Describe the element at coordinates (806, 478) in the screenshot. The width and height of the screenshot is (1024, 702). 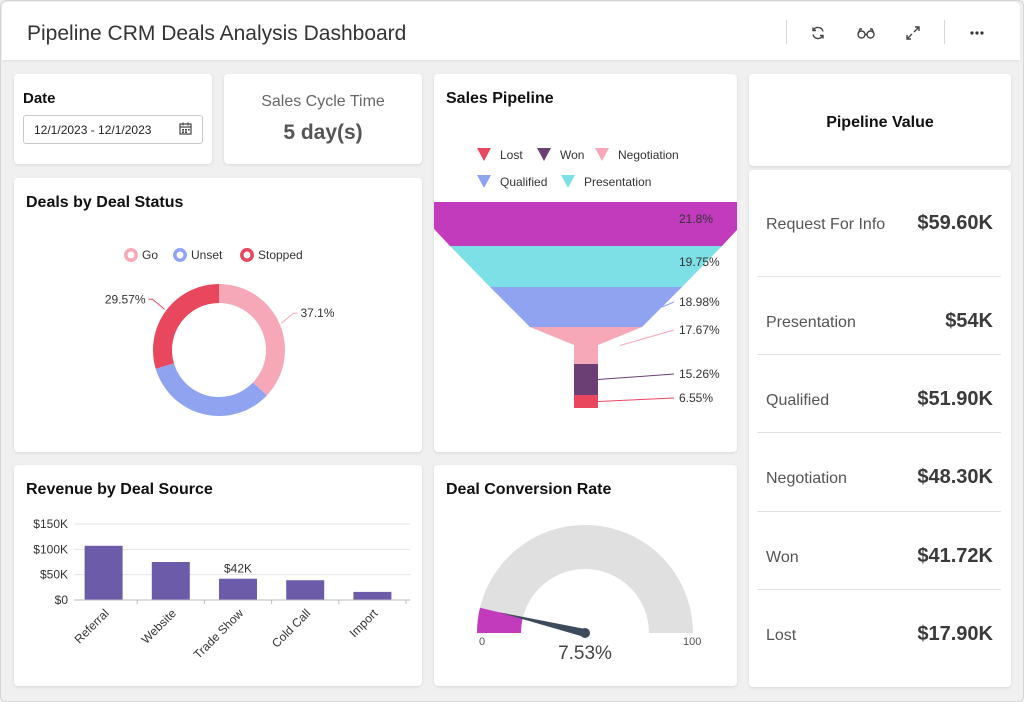
I see `pipeline-value-label: Negotiation` at that location.